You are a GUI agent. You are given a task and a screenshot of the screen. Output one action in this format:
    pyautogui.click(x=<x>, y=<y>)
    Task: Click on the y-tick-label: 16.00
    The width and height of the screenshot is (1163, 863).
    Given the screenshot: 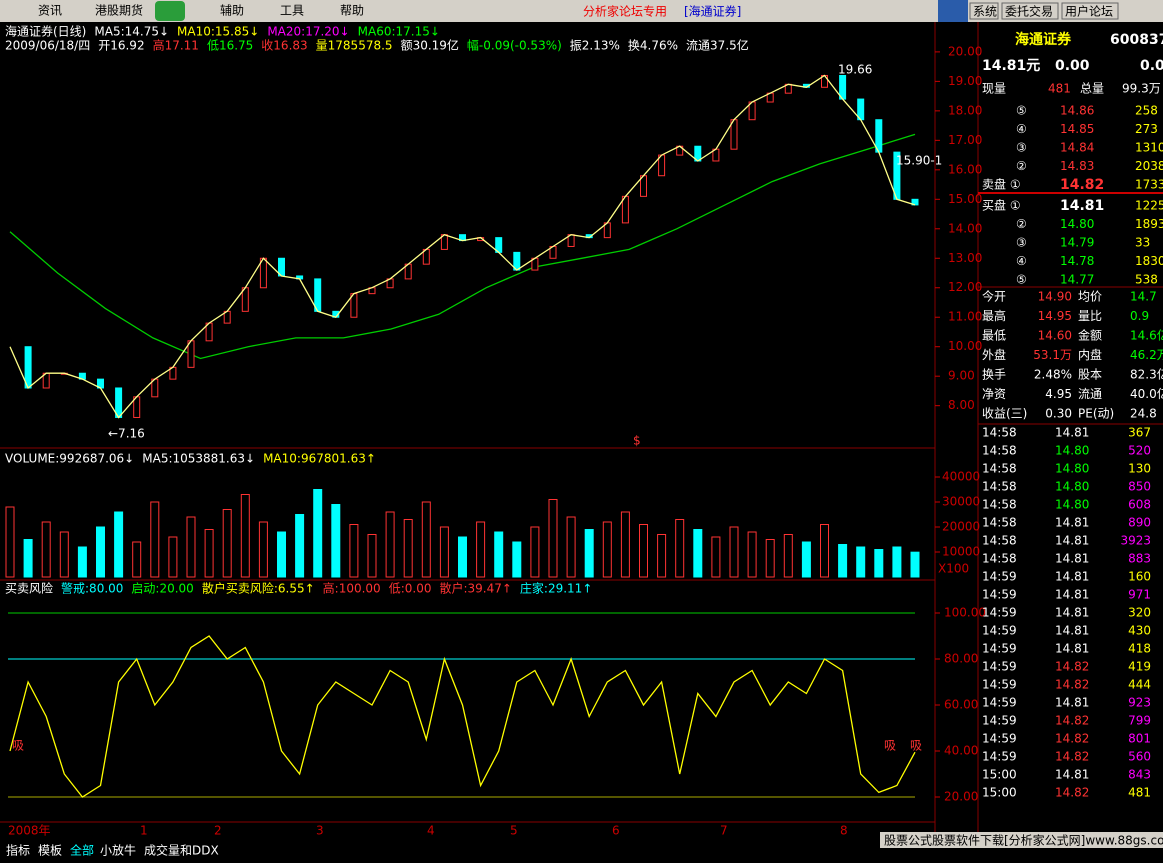 What is the action you would take?
    pyautogui.click(x=965, y=169)
    